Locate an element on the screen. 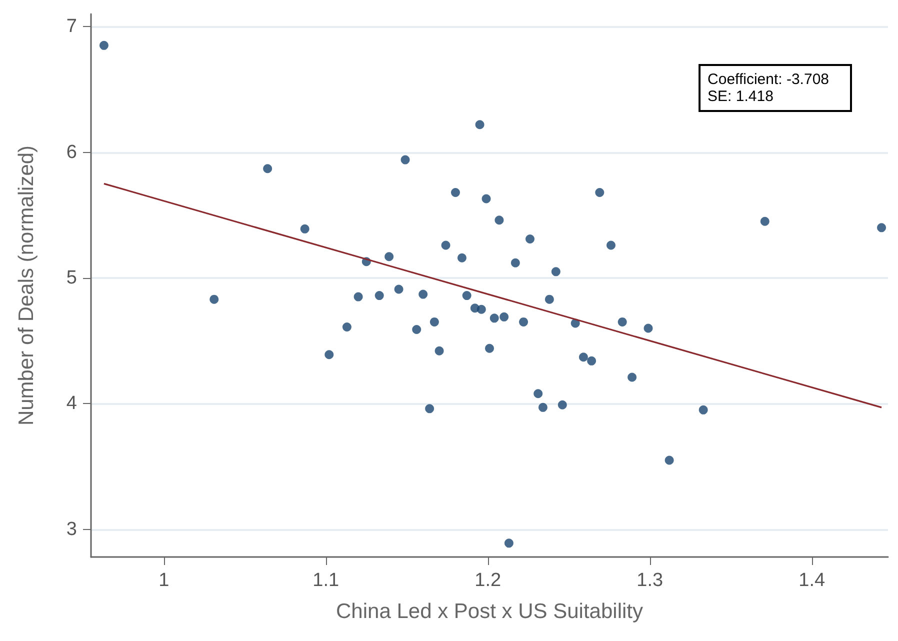  x-tick-label: 1.1 is located at coordinates (326, 580).